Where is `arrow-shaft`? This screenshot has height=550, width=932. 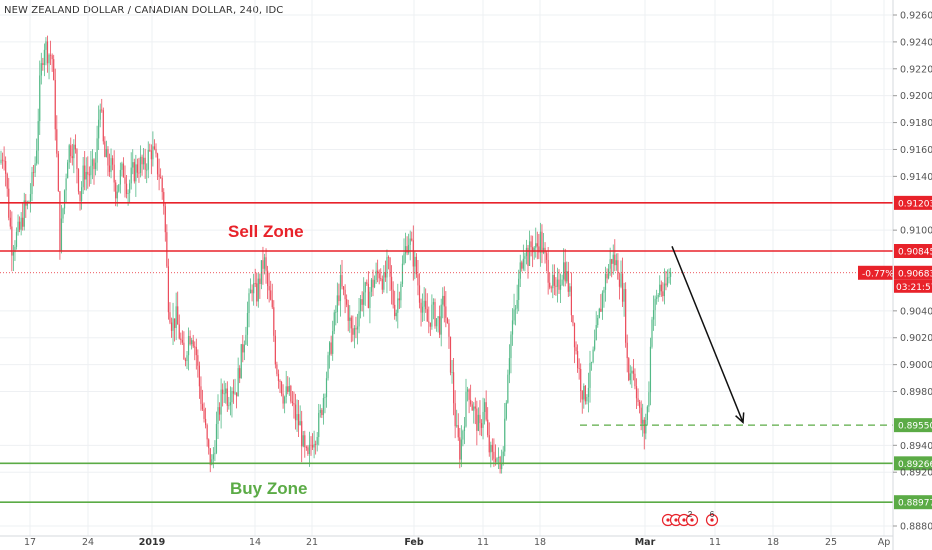
arrow-shaft is located at coordinates (707, 334).